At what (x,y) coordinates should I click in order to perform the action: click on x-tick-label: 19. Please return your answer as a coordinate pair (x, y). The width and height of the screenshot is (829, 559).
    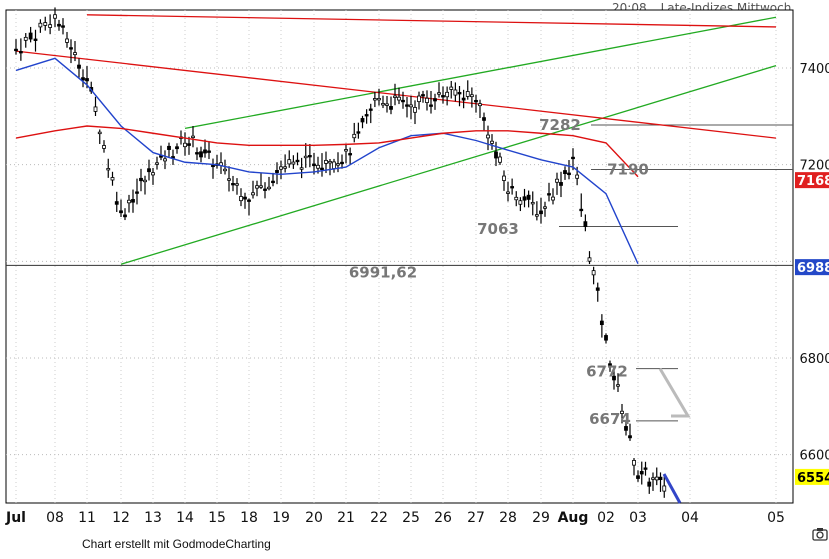
    Looking at the image, I should click on (281, 518).